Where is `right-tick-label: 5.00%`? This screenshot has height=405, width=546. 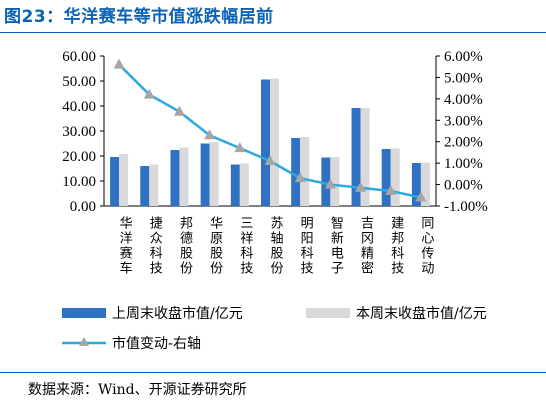 right-tick-label: 5.00% is located at coordinates (463, 78).